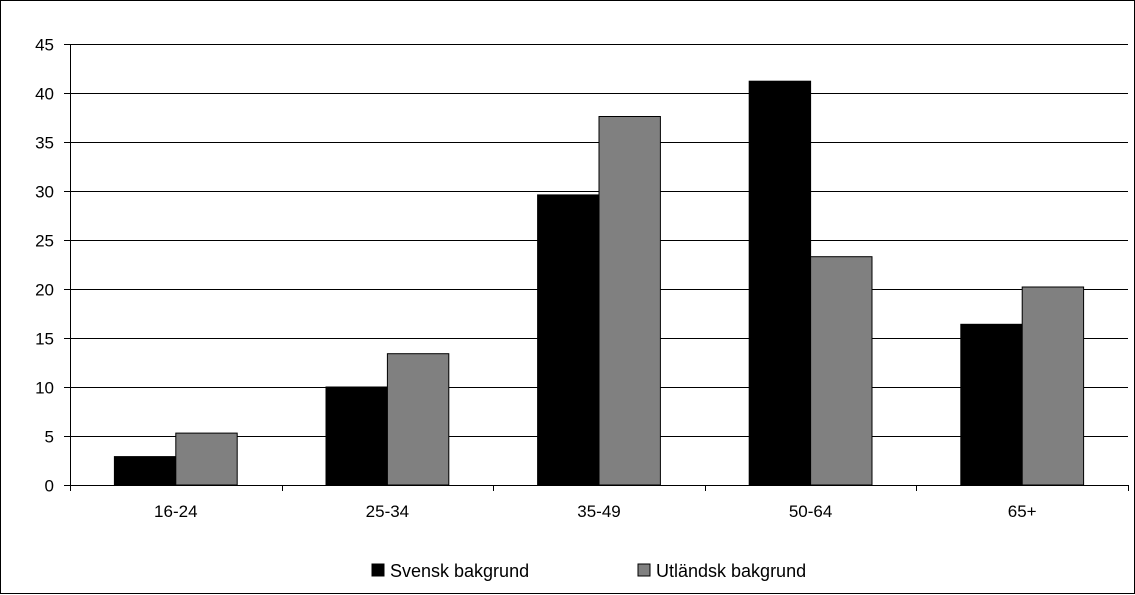 The image size is (1135, 595). Describe the element at coordinates (1053, 386) in the screenshot. I see `bar-utlandsk-65+` at that location.